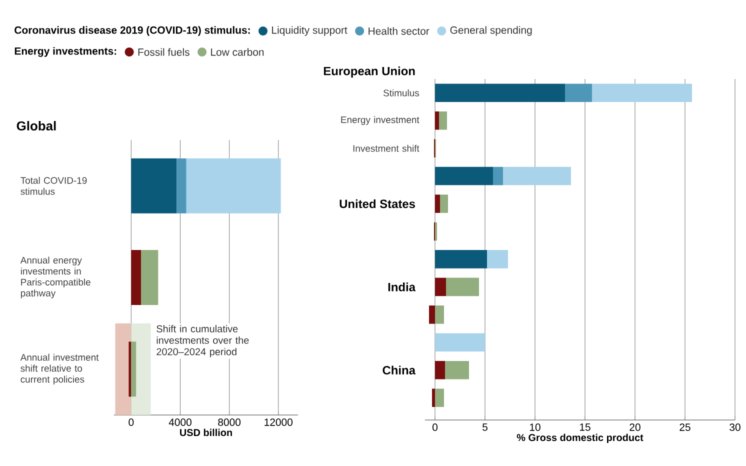  I want to click on x-tick-label: 15, so click(585, 427).